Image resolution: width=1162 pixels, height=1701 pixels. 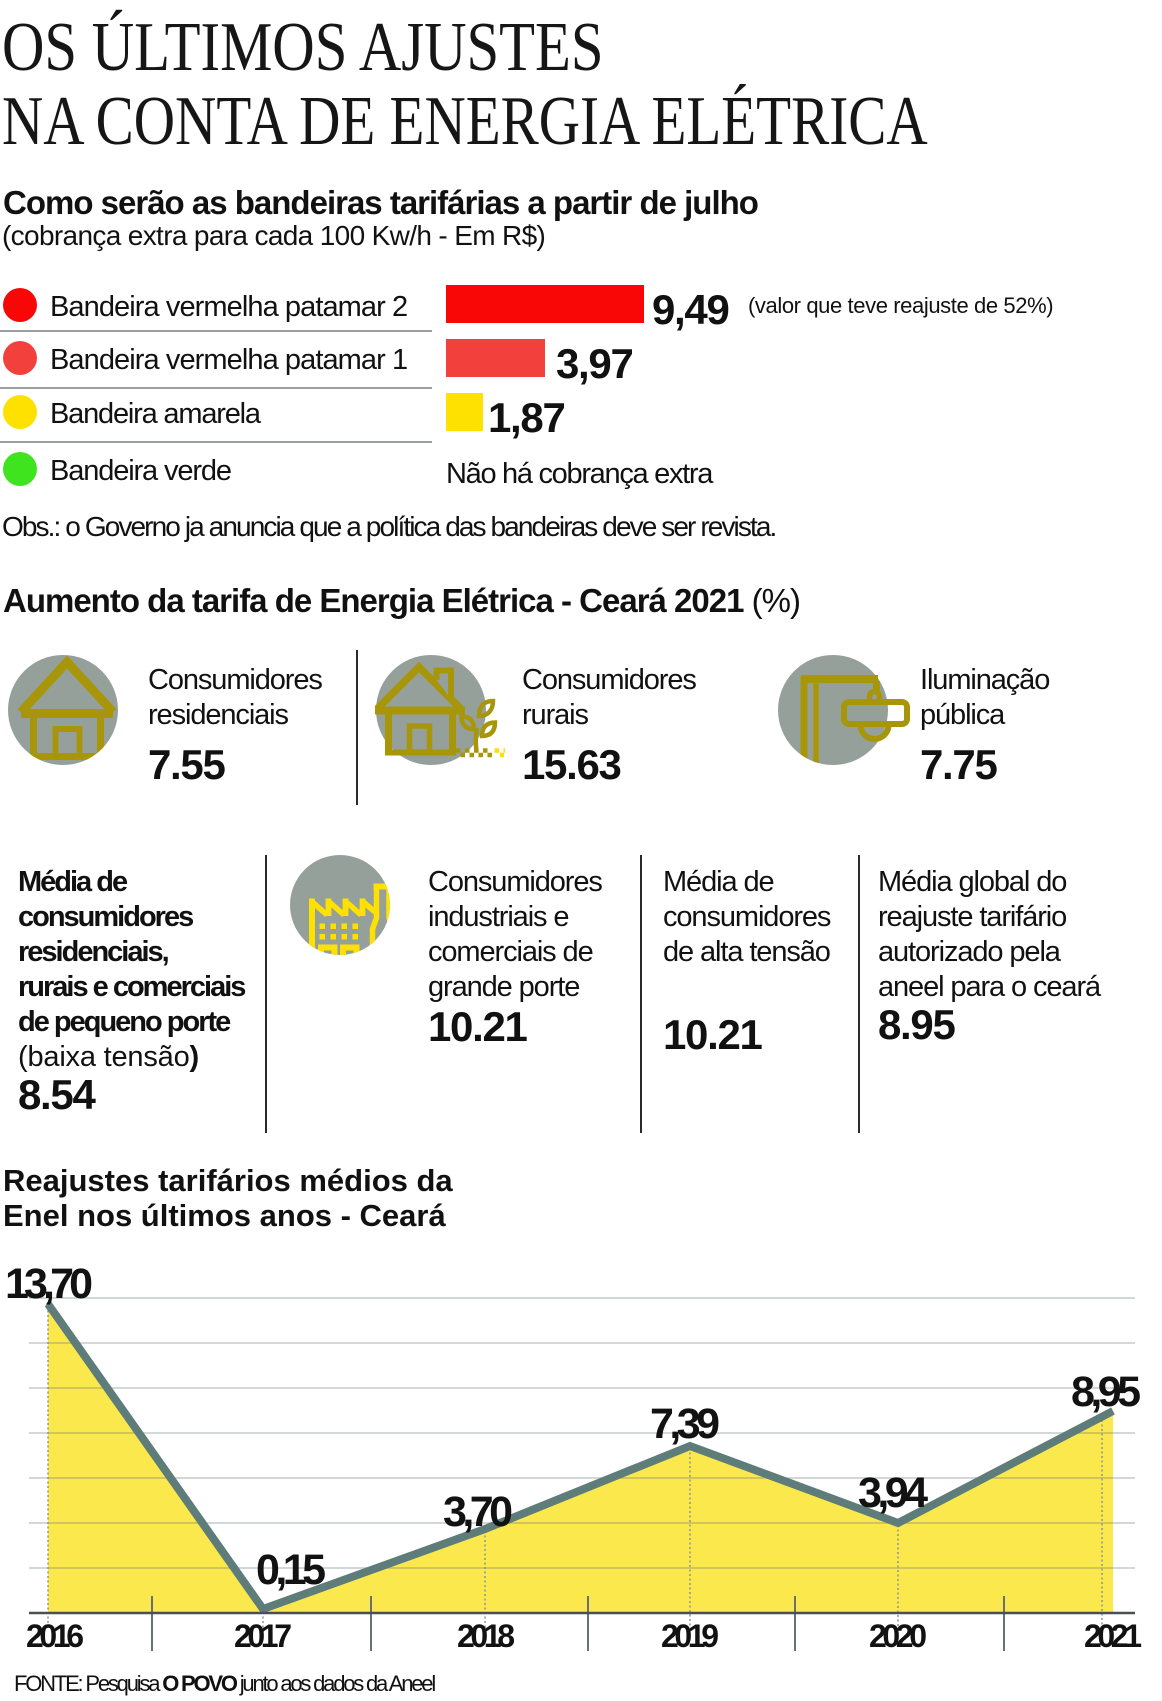 I want to click on svg-text: 8,95, so click(x=1106, y=1392).